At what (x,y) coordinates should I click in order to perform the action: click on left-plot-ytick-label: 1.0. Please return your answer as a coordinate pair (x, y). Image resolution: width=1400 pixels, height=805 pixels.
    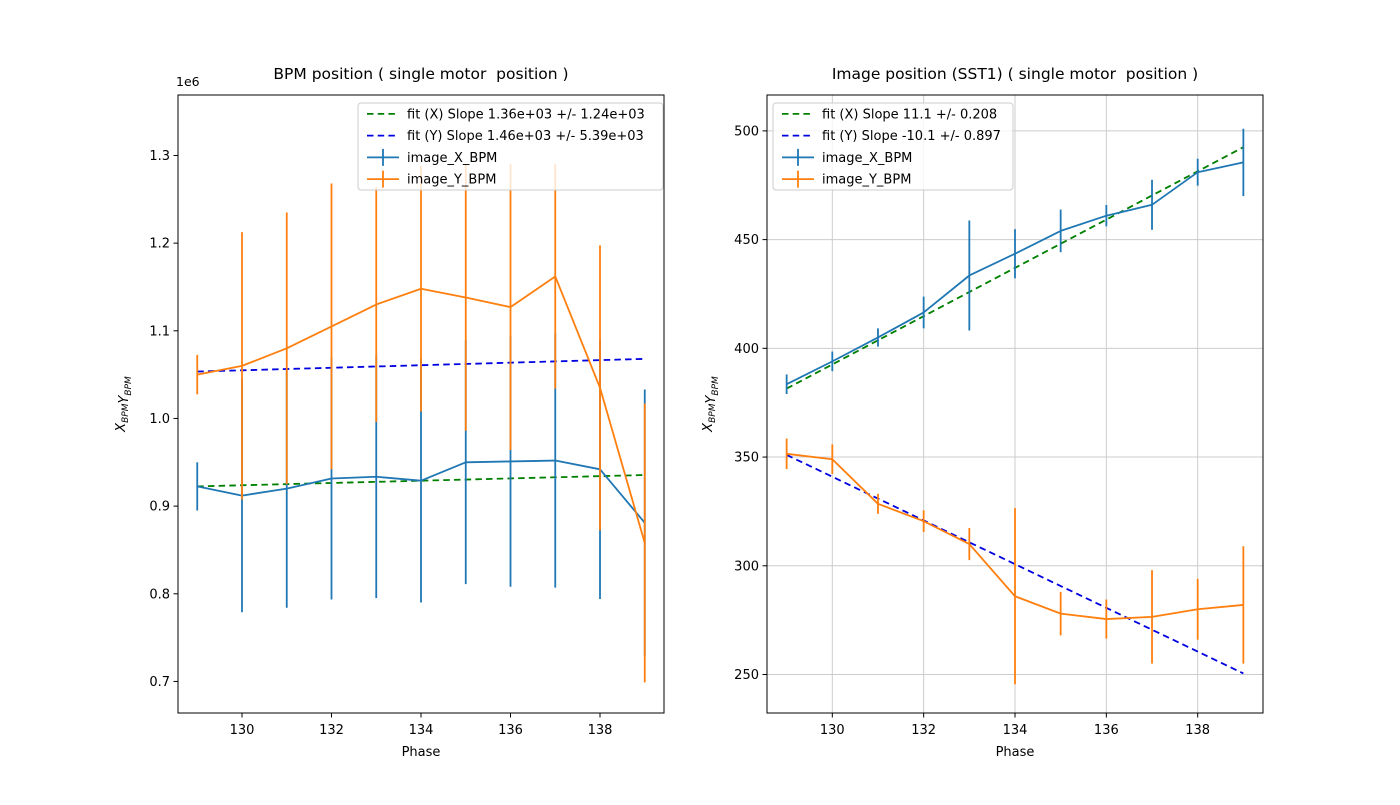
    Looking at the image, I should click on (159, 419).